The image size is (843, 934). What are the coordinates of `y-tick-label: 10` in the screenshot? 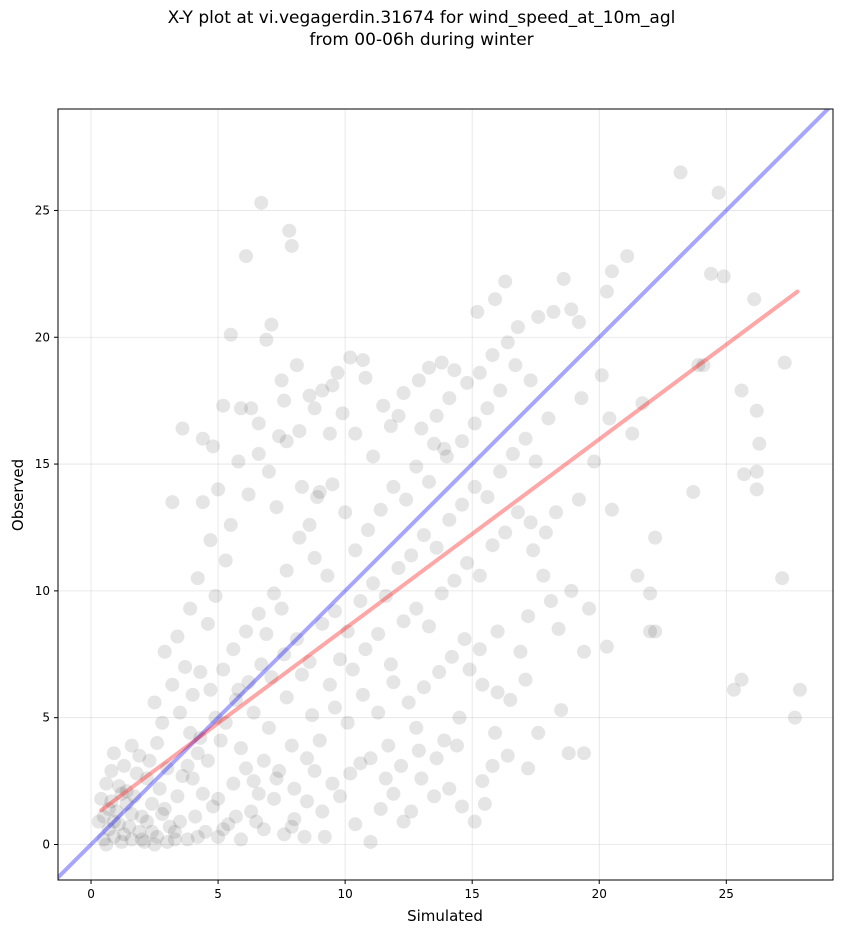 It's located at (42, 591).